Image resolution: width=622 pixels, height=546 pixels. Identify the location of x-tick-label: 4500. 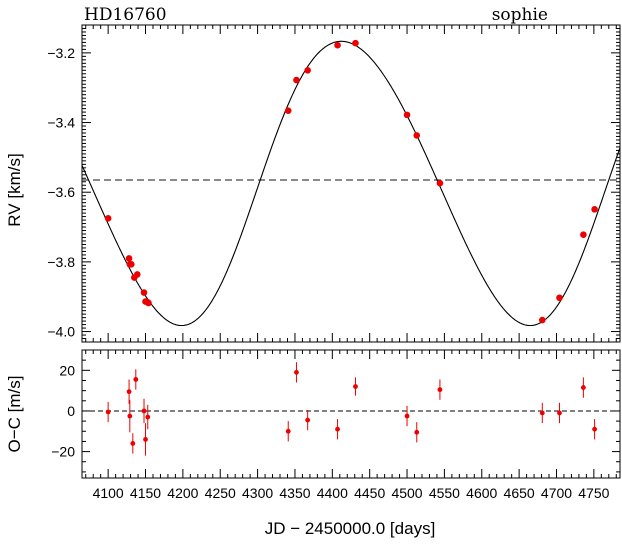
(406, 493).